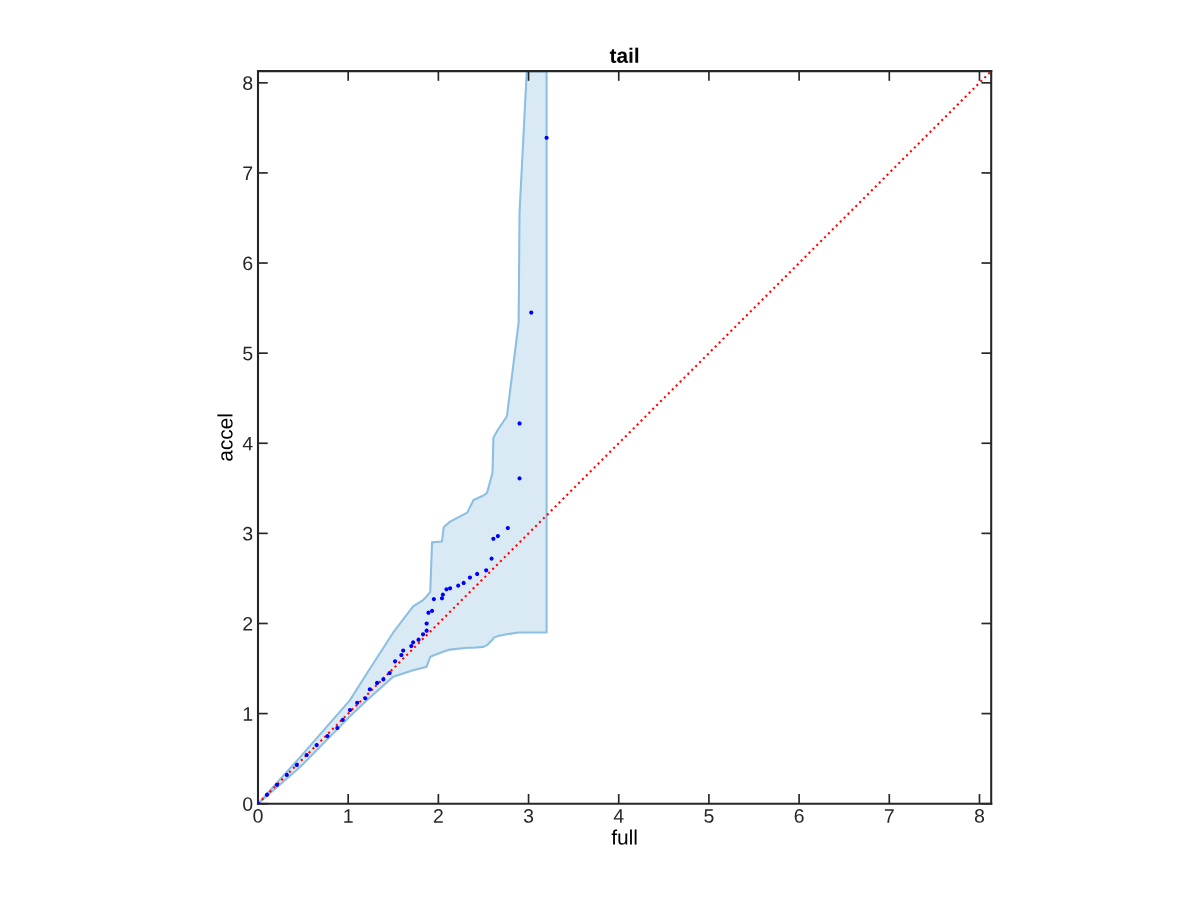  Describe the element at coordinates (248, 804) in the screenshot. I see `y-tick-label: 0` at that location.